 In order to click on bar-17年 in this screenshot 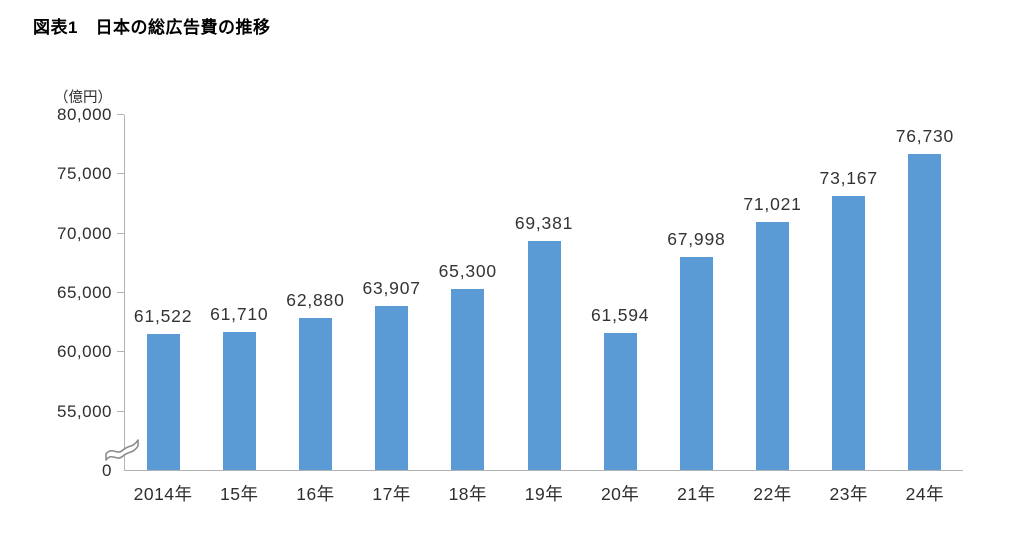, I will do `click(392, 388)`.